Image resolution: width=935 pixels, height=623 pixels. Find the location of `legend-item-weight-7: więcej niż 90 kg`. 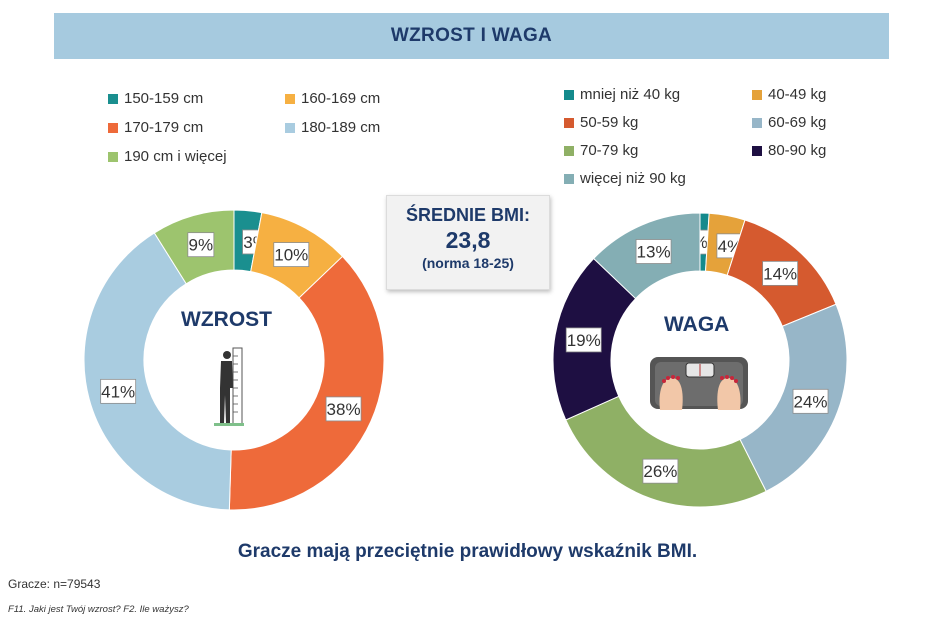

legend-item-weight-7: więcej niż 90 kg is located at coordinates (625, 178).